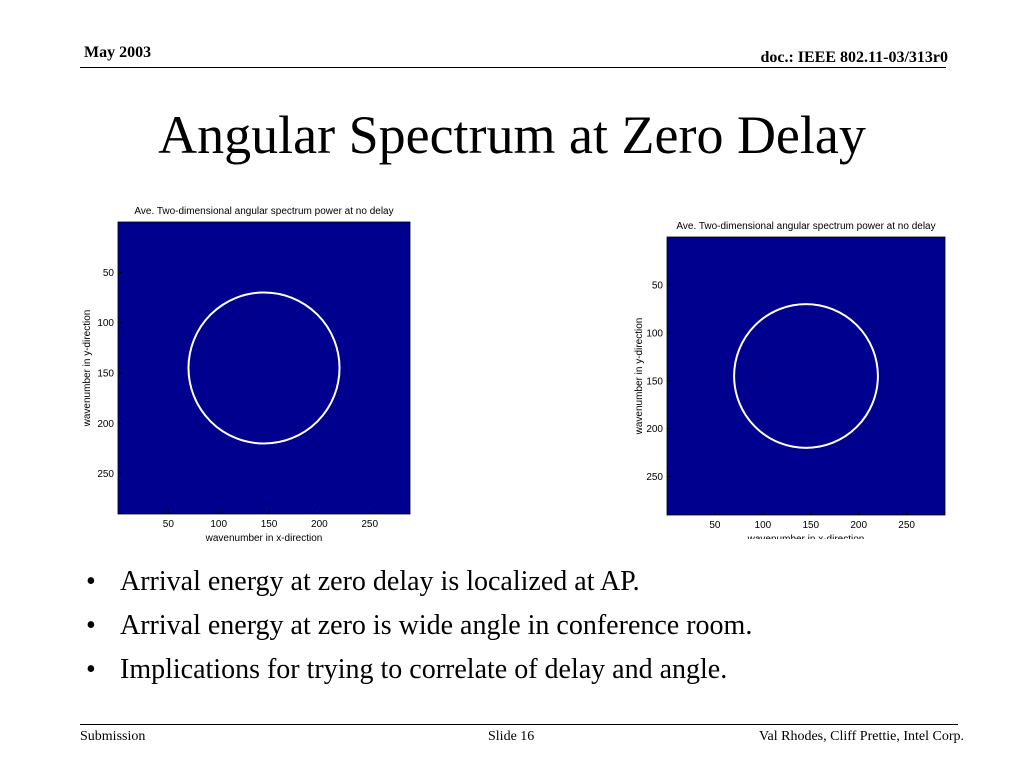  I want to click on footer-slide-number: Slide 16, so click(511, 736).